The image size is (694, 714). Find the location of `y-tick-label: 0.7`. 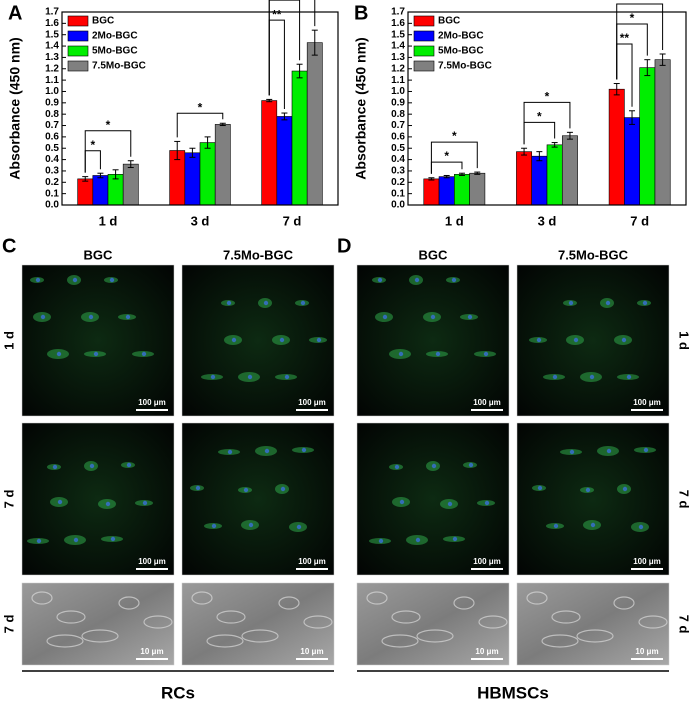

y-tick-label: 0.7 is located at coordinates (52, 125).